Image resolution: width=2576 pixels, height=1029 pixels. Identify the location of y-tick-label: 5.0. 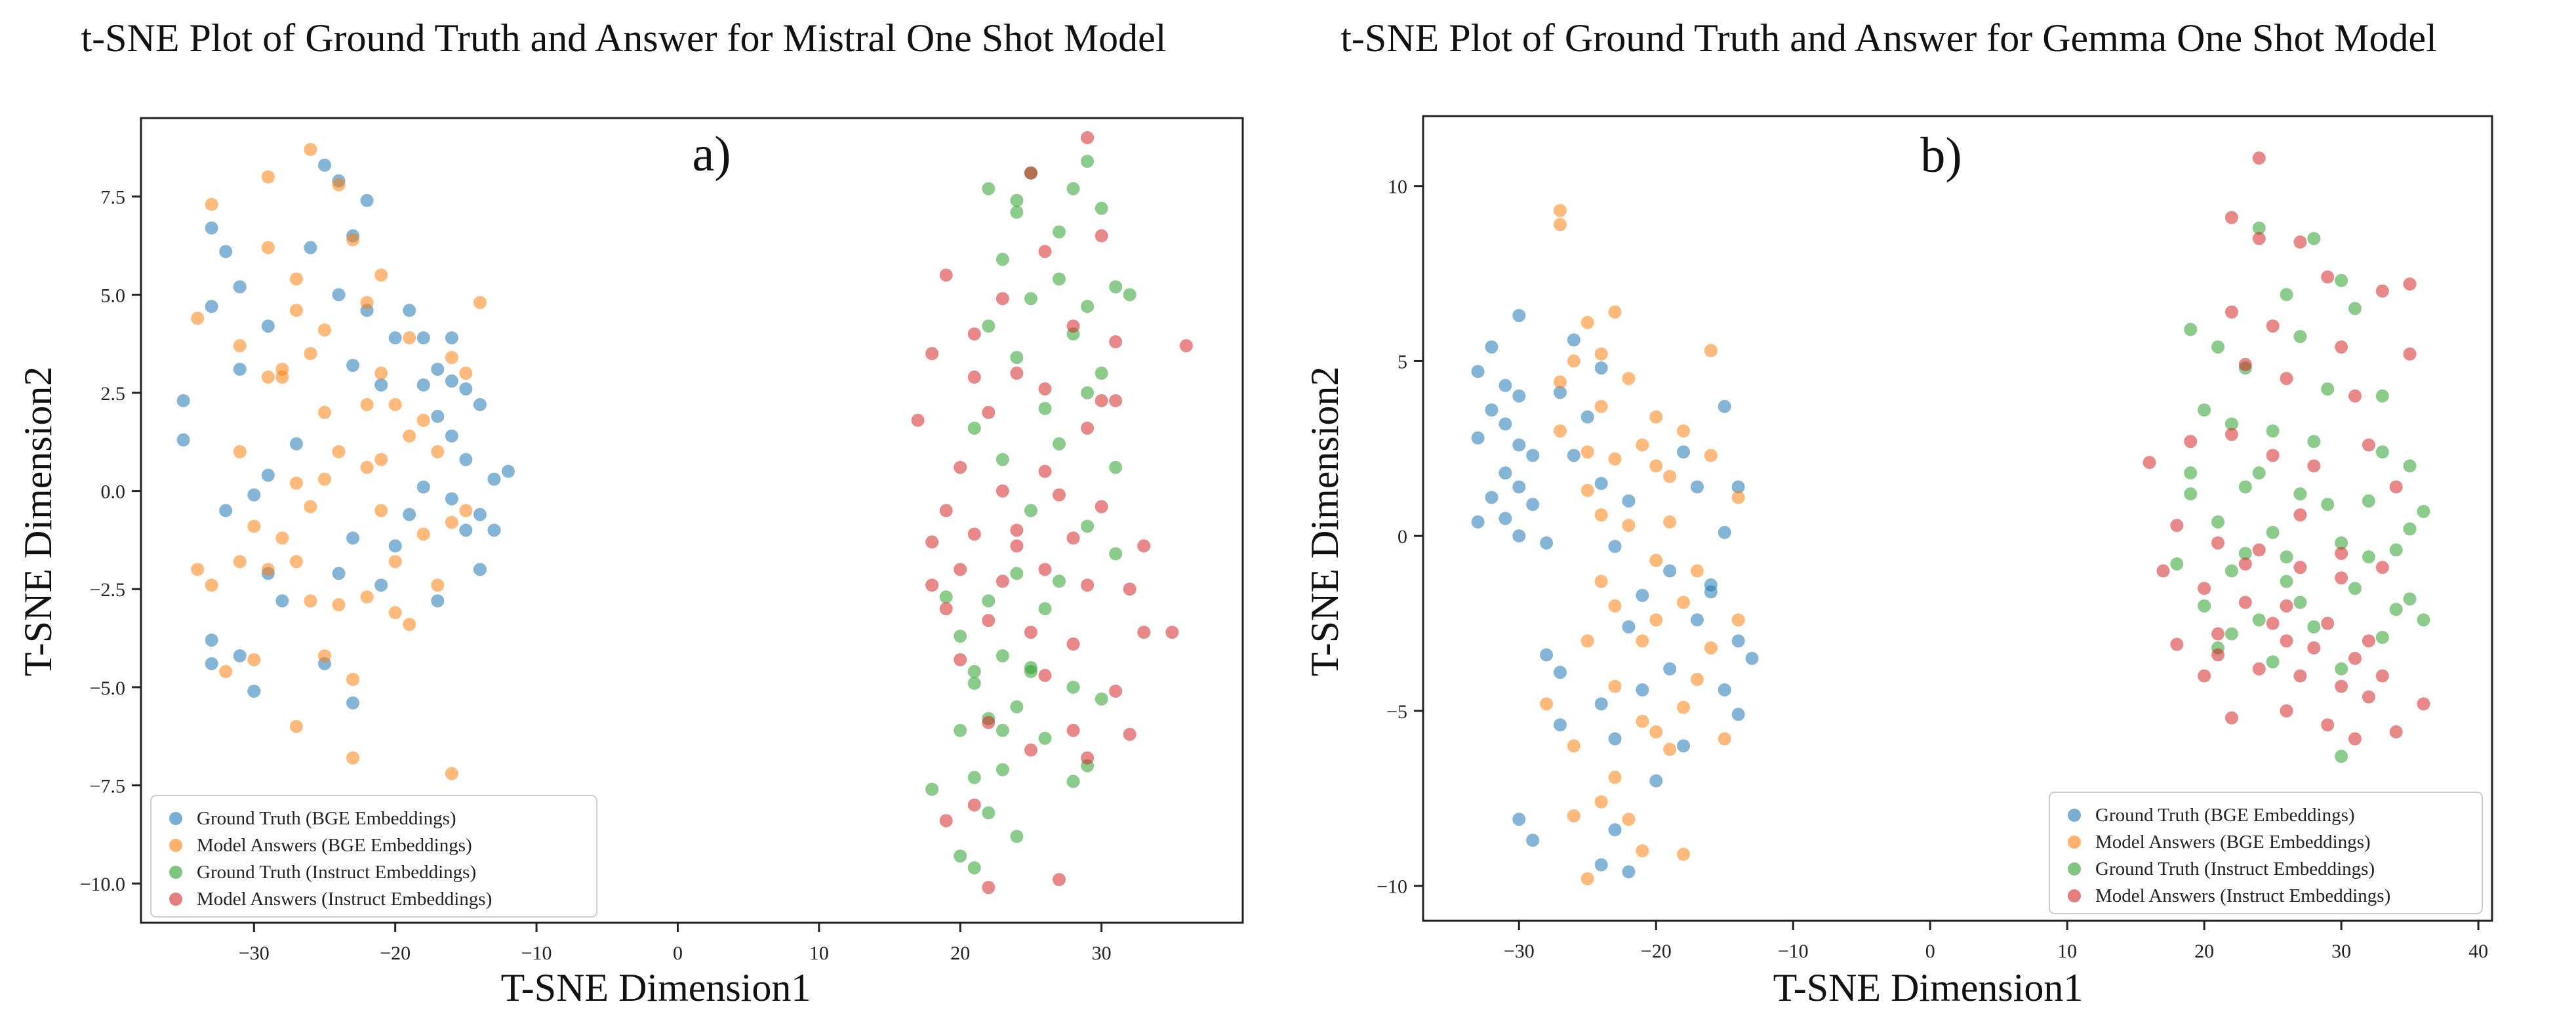
(113, 295).